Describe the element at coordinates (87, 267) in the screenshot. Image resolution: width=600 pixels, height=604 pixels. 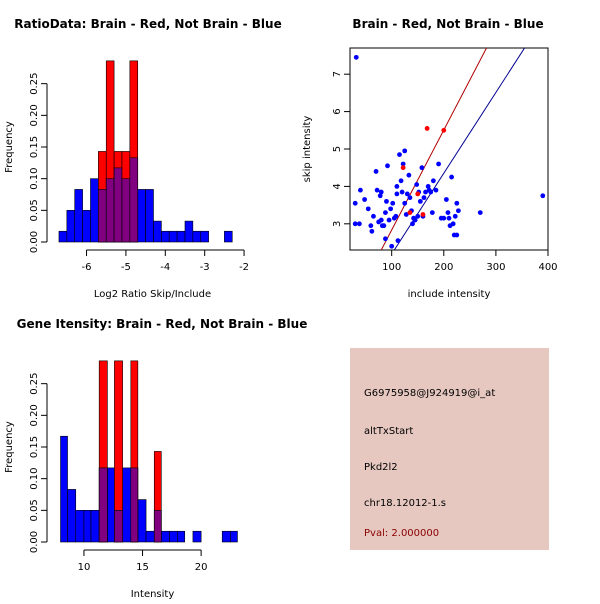
I see `x-tick-label: -6` at that location.